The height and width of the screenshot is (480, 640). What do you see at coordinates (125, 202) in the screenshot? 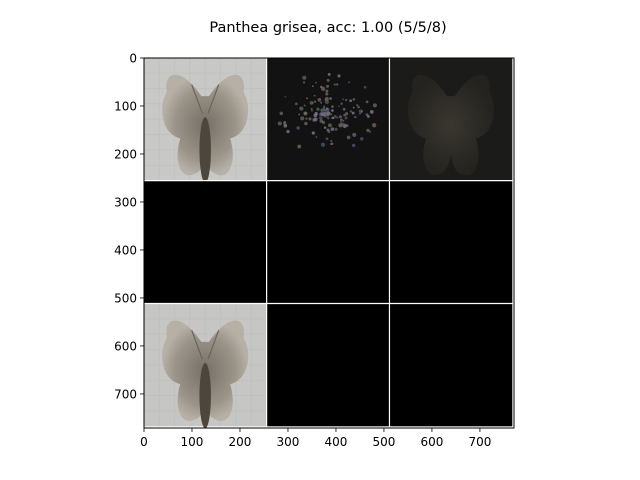
I see `y-tick-label: 300` at bounding box center [125, 202].